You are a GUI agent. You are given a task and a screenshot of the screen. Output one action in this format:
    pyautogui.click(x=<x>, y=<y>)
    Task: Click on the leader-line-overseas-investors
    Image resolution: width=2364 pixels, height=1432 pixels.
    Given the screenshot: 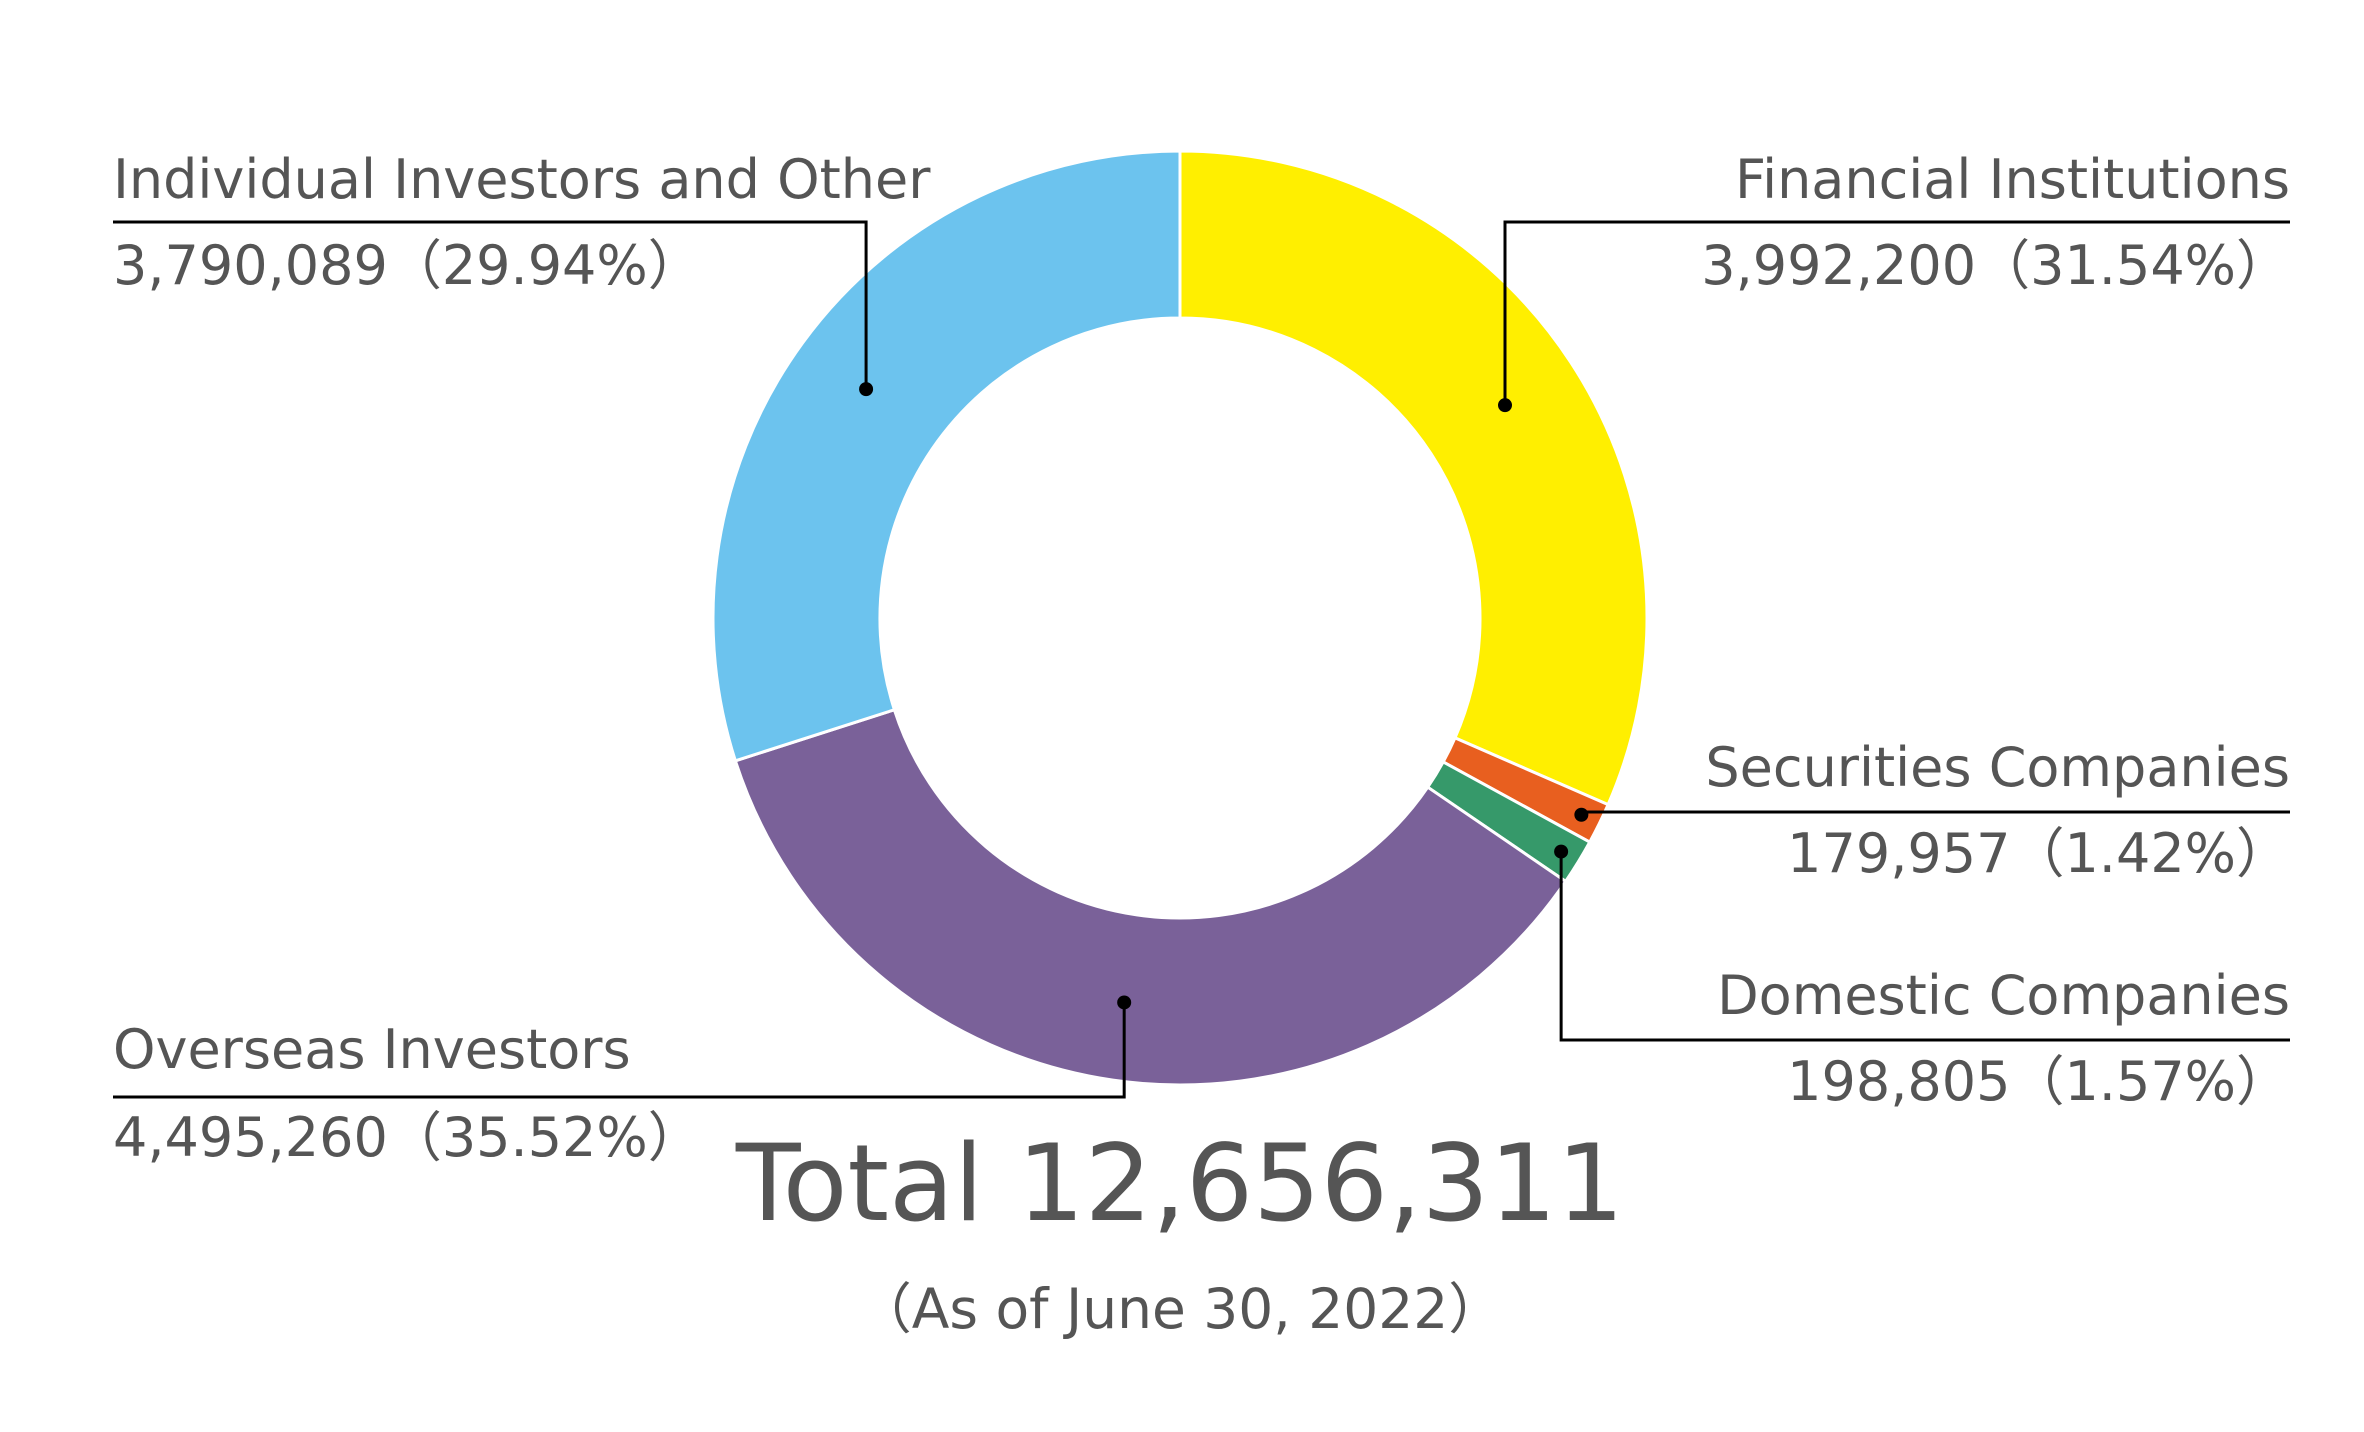 What is the action you would take?
    pyautogui.click(x=622, y=1047)
    